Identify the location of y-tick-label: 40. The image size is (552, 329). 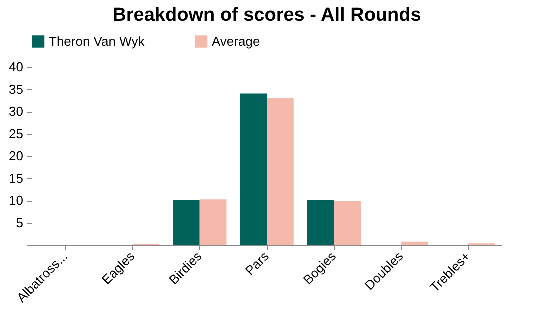
(16, 67).